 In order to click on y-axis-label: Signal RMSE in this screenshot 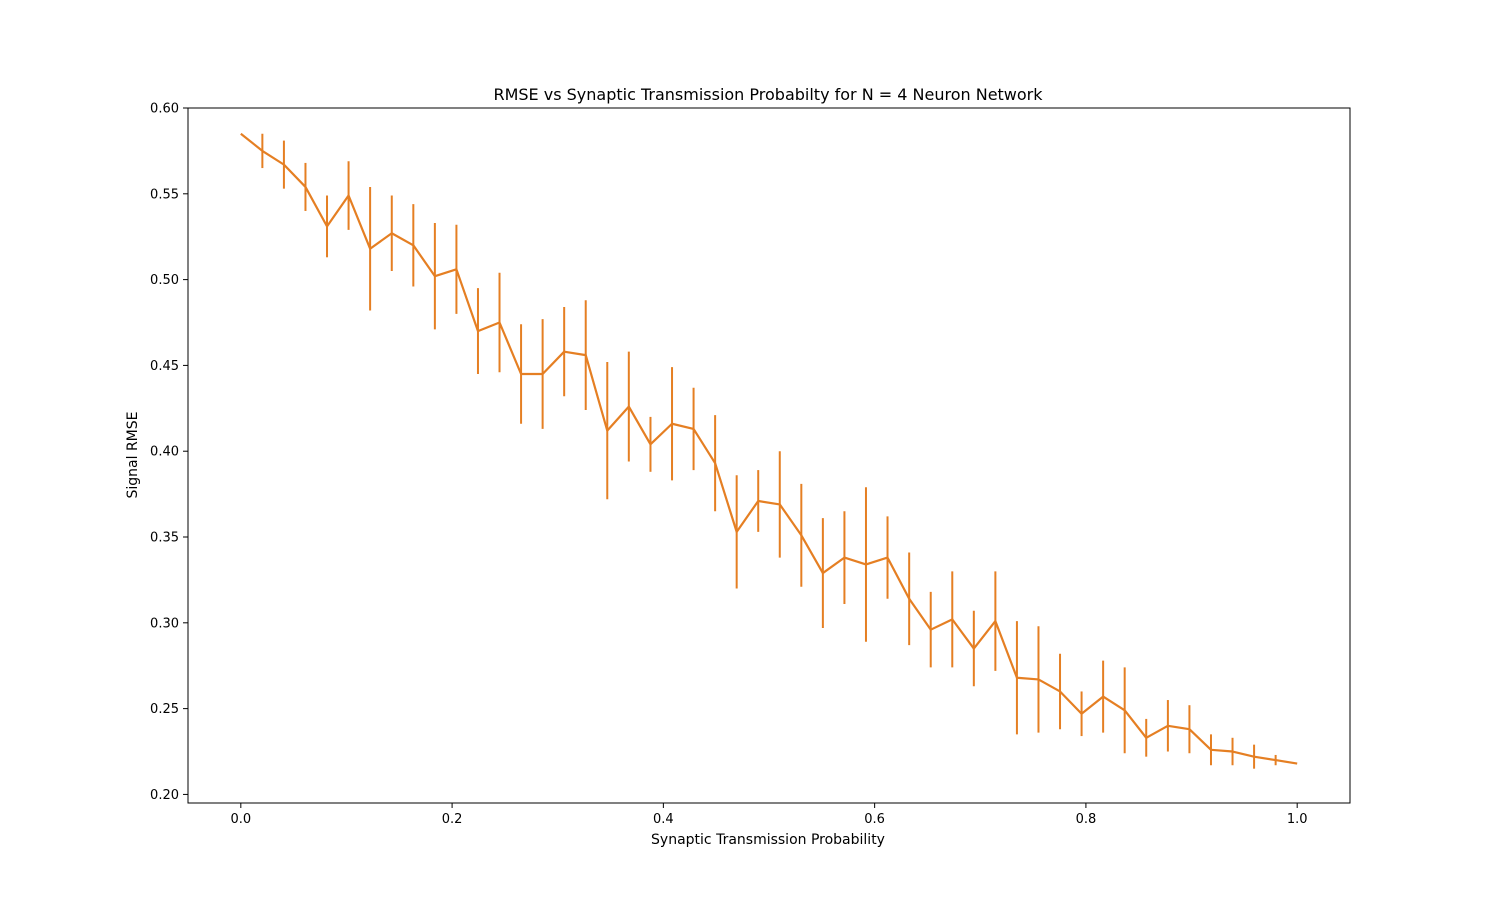, I will do `click(133, 455)`.